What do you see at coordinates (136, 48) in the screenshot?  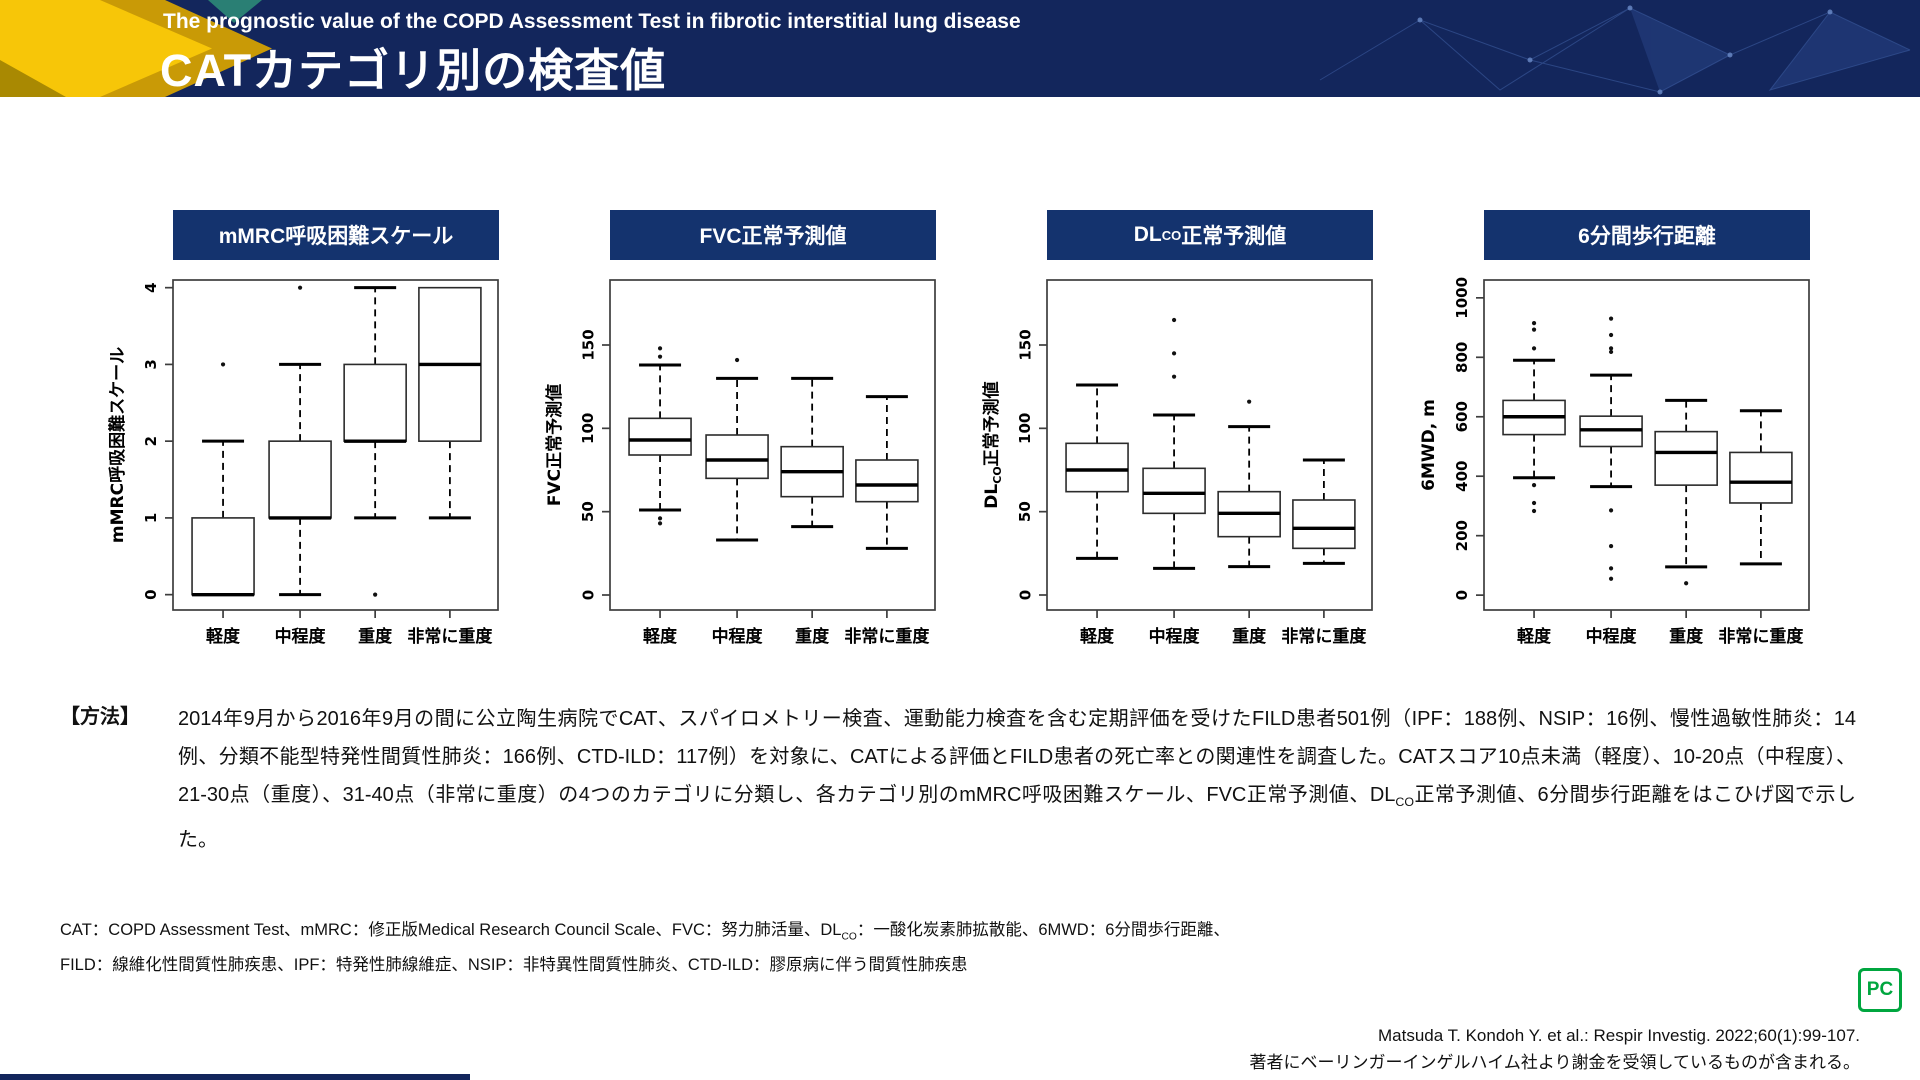 I see `yellow-chevron-decoration` at bounding box center [136, 48].